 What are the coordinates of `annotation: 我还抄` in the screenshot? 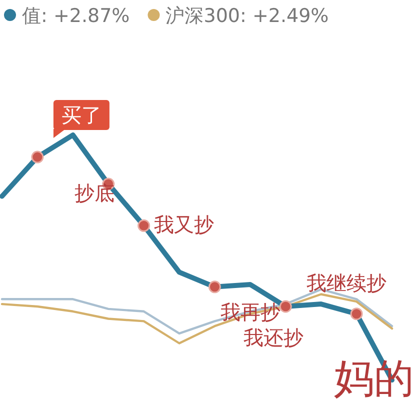 It's located at (274, 338).